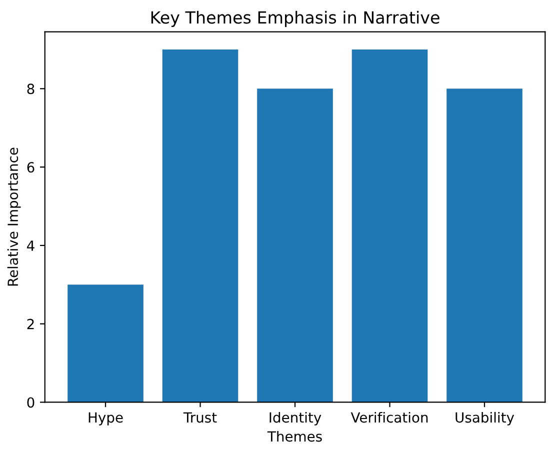 This screenshot has width=554, height=455. Describe the element at coordinates (389, 417) in the screenshot. I see `x-tick-label: Verification` at that location.